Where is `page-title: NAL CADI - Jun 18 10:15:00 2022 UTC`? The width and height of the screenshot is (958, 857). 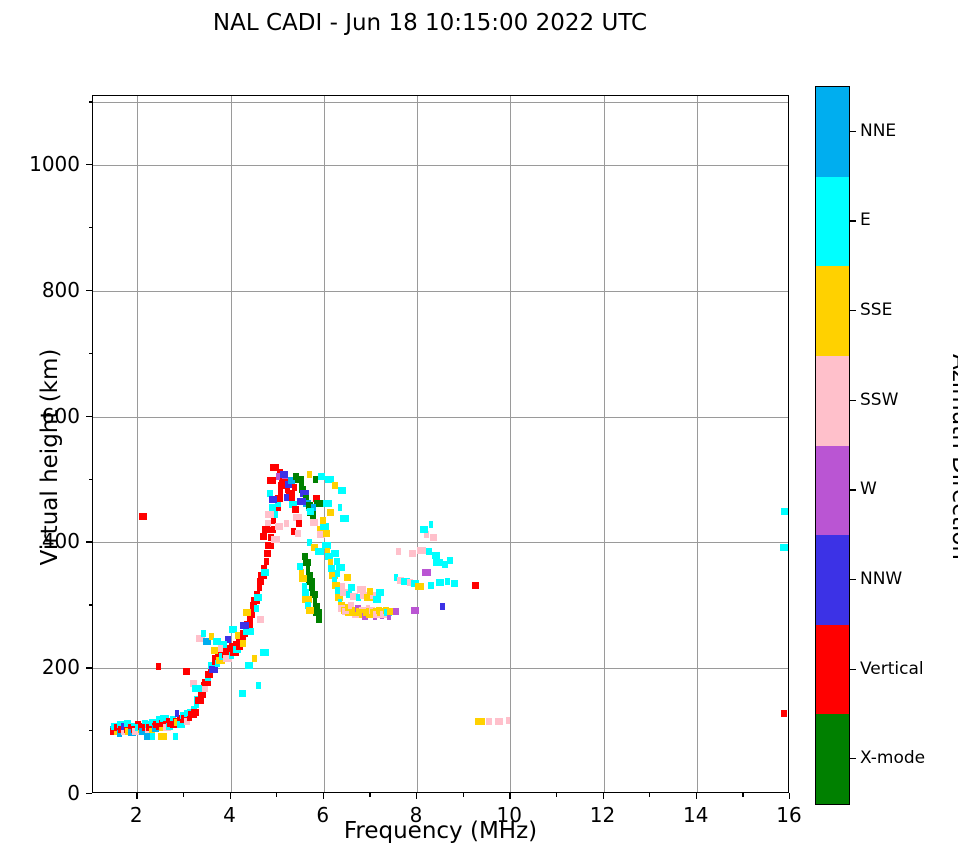
page-title: NAL CADI - Jun 18 10:15:00 2022 UTC is located at coordinates (430, 23).